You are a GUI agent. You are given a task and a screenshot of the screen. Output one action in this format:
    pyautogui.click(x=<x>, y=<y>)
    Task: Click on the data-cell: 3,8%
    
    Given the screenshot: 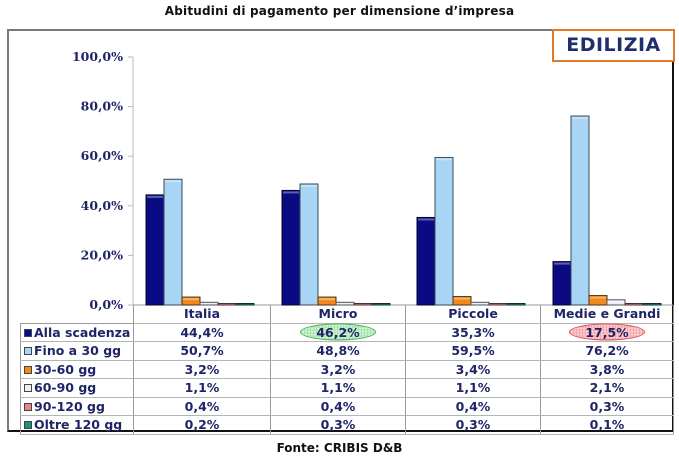 What is the action you would take?
    pyautogui.click(x=607, y=369)
    